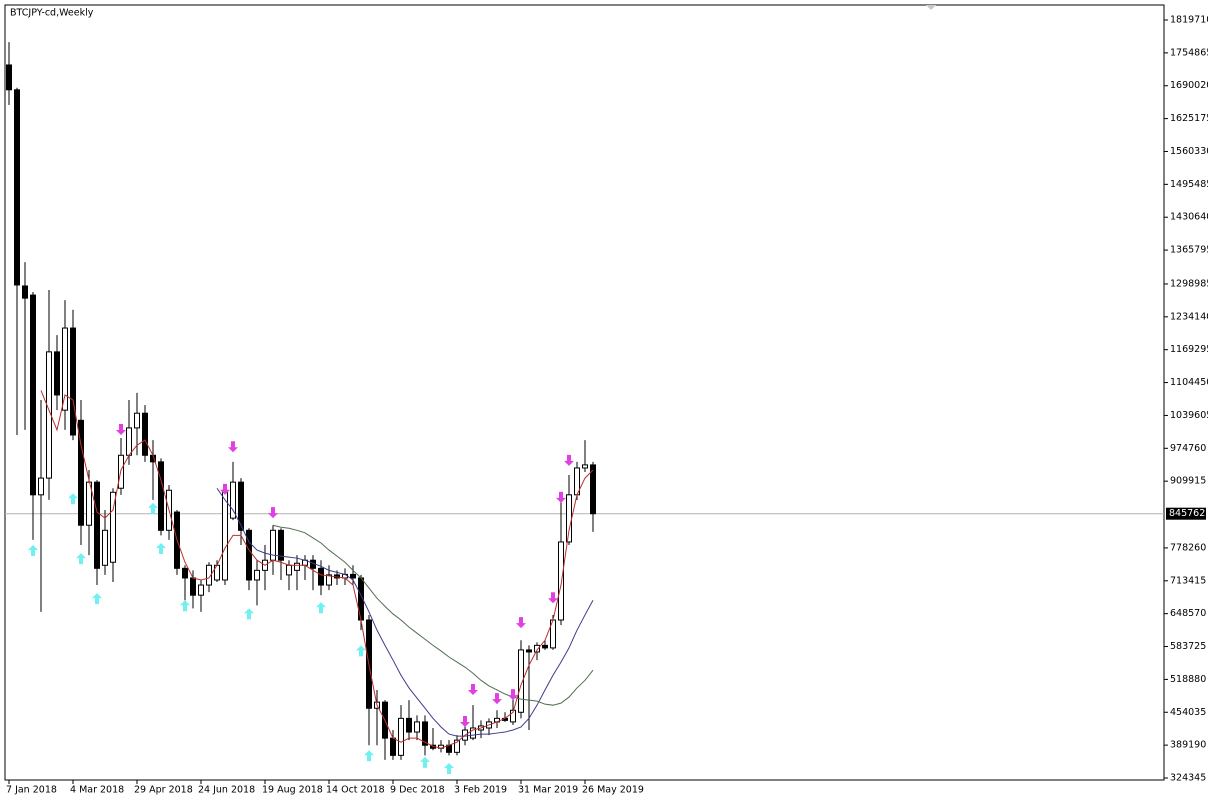 The height and width of the screenshot is (804, 1208). I want to click on y-tick-label: 1104450, so click(1189, 382).